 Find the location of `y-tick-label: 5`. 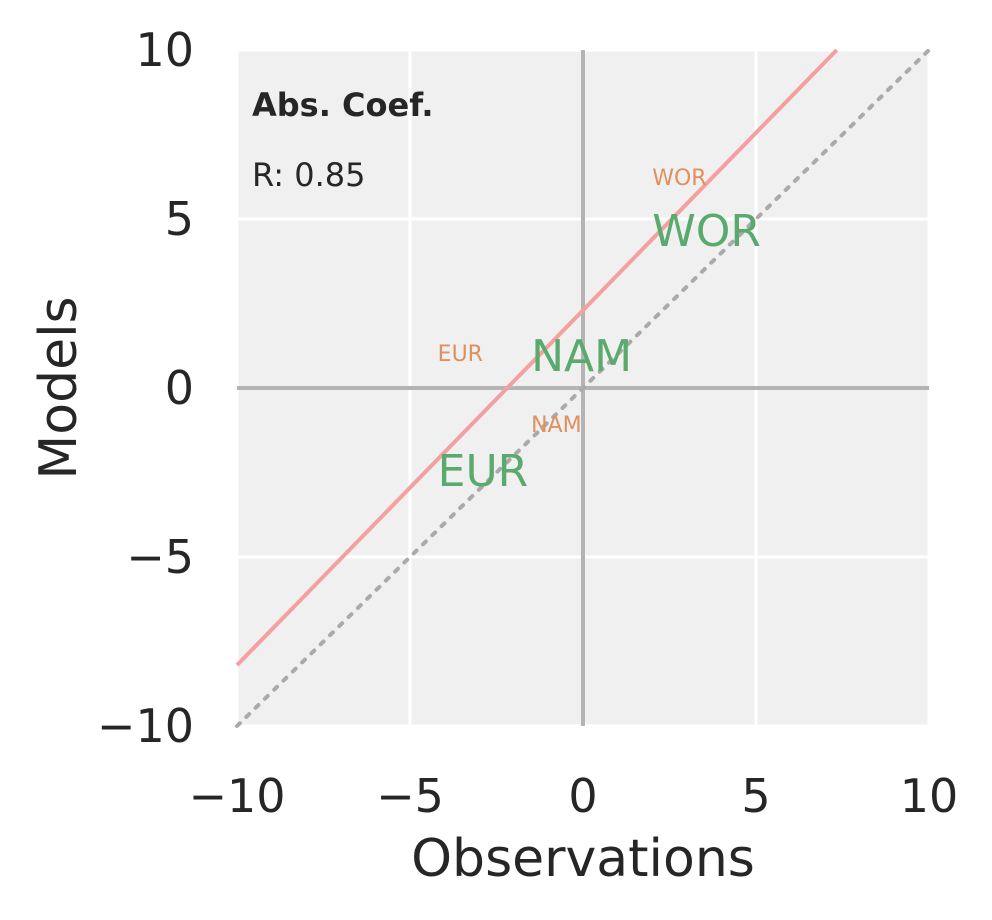

y-tick-label: 5 is located at coordinates (179, 219).